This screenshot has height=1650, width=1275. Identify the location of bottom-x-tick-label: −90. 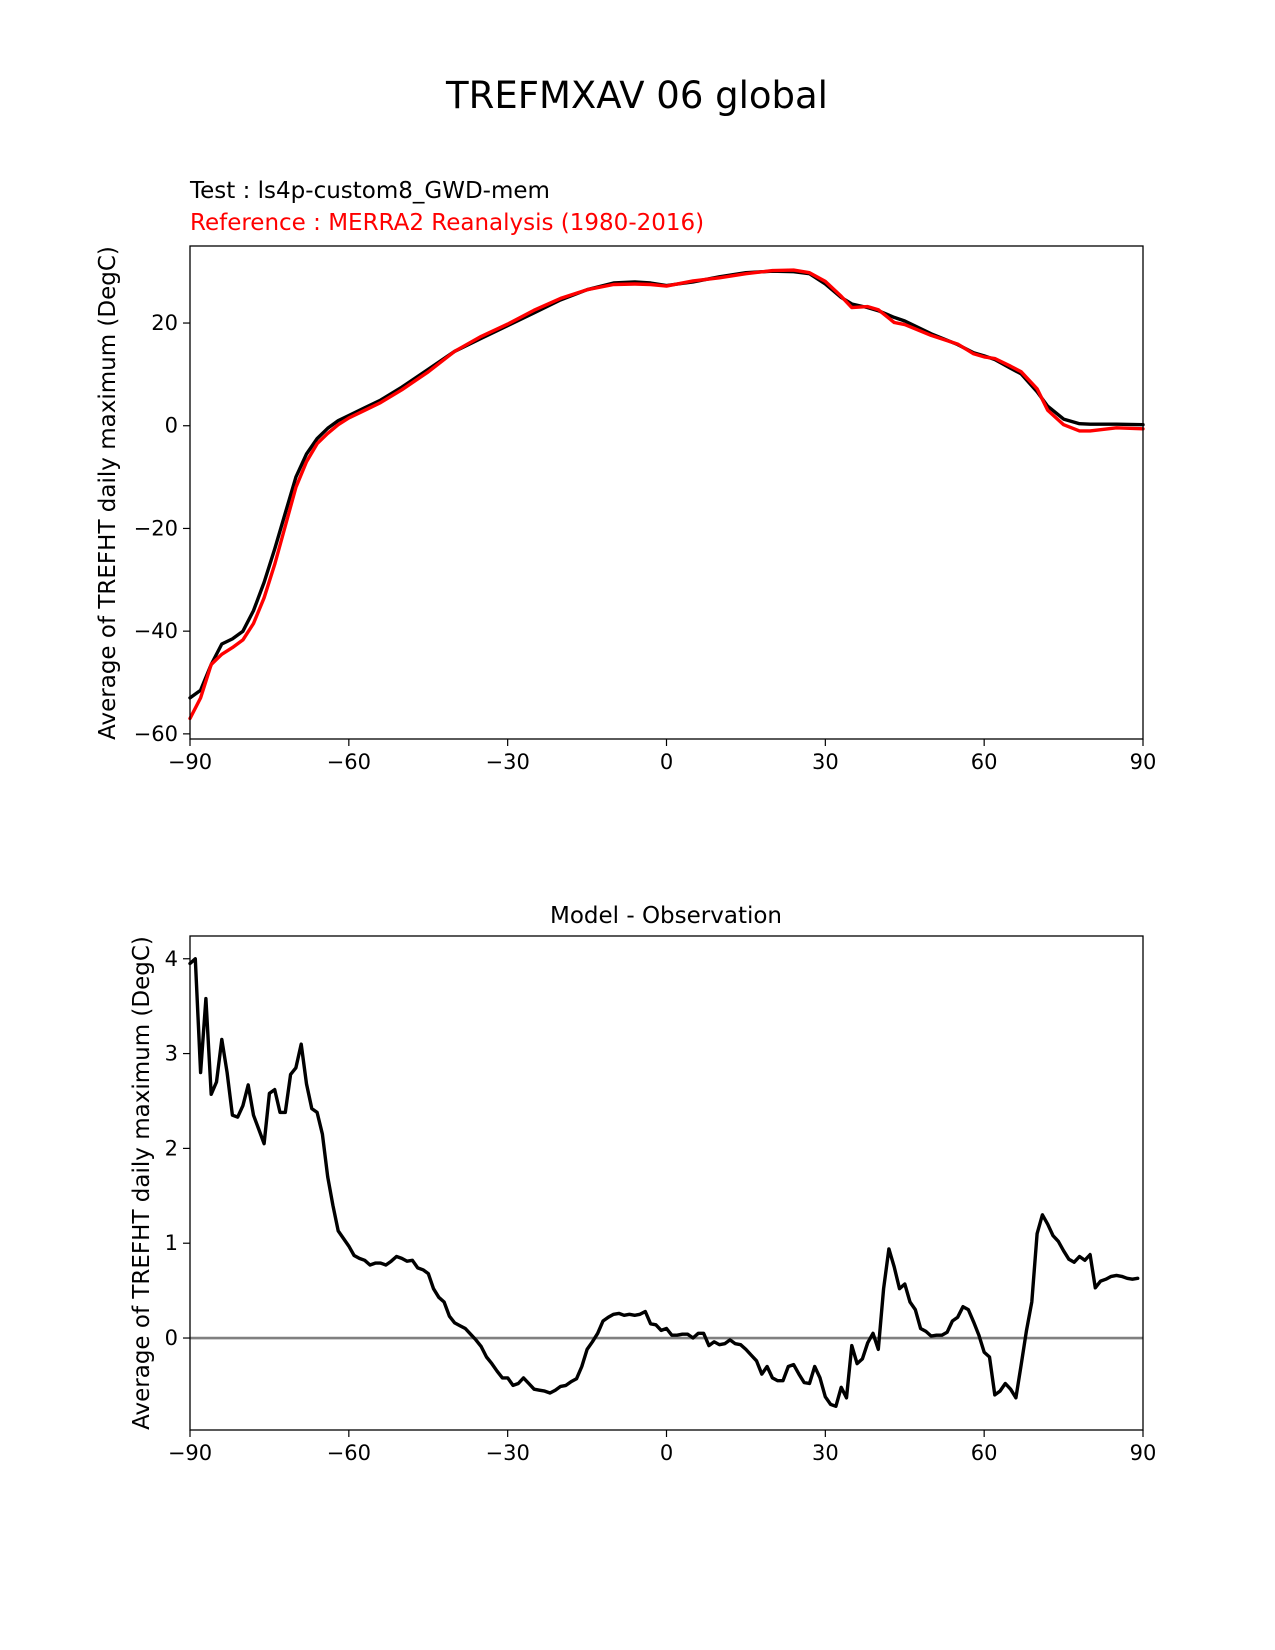
(190, 1453).